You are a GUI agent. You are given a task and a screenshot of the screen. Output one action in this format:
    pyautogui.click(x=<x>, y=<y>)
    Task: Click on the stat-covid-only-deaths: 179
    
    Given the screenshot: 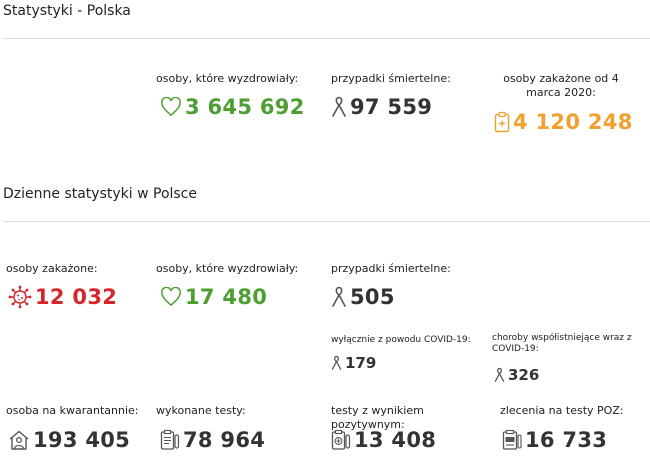 What is the action you would take?
    pyautogui.click(x=353, y=363)
    